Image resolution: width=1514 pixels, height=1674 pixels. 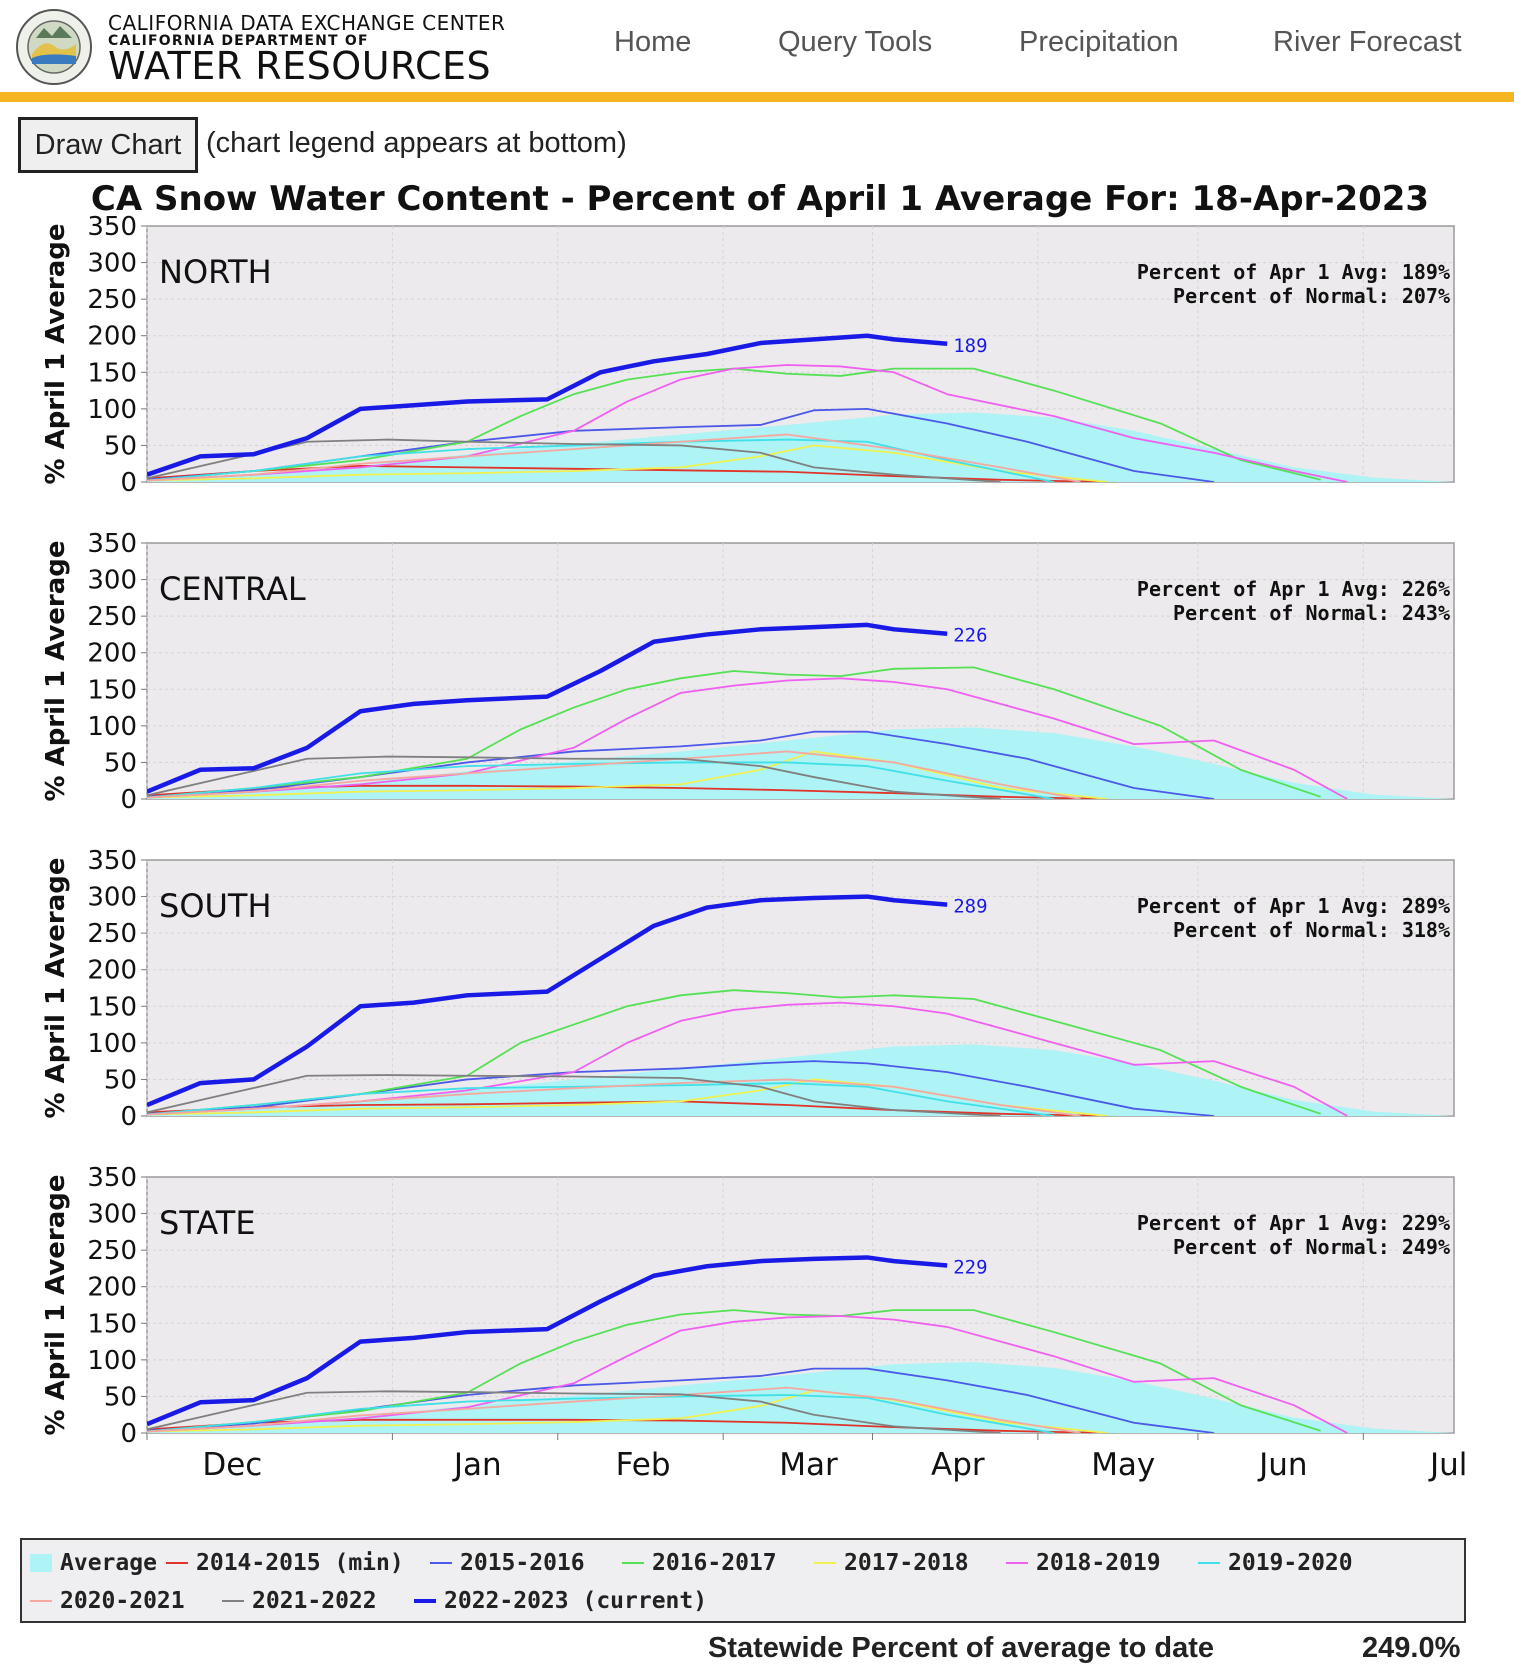 What do you see at coordinates (958, 1465) in the screenshot?
I see `x-tick-label: Apr` at bounding box center [958, 1465].